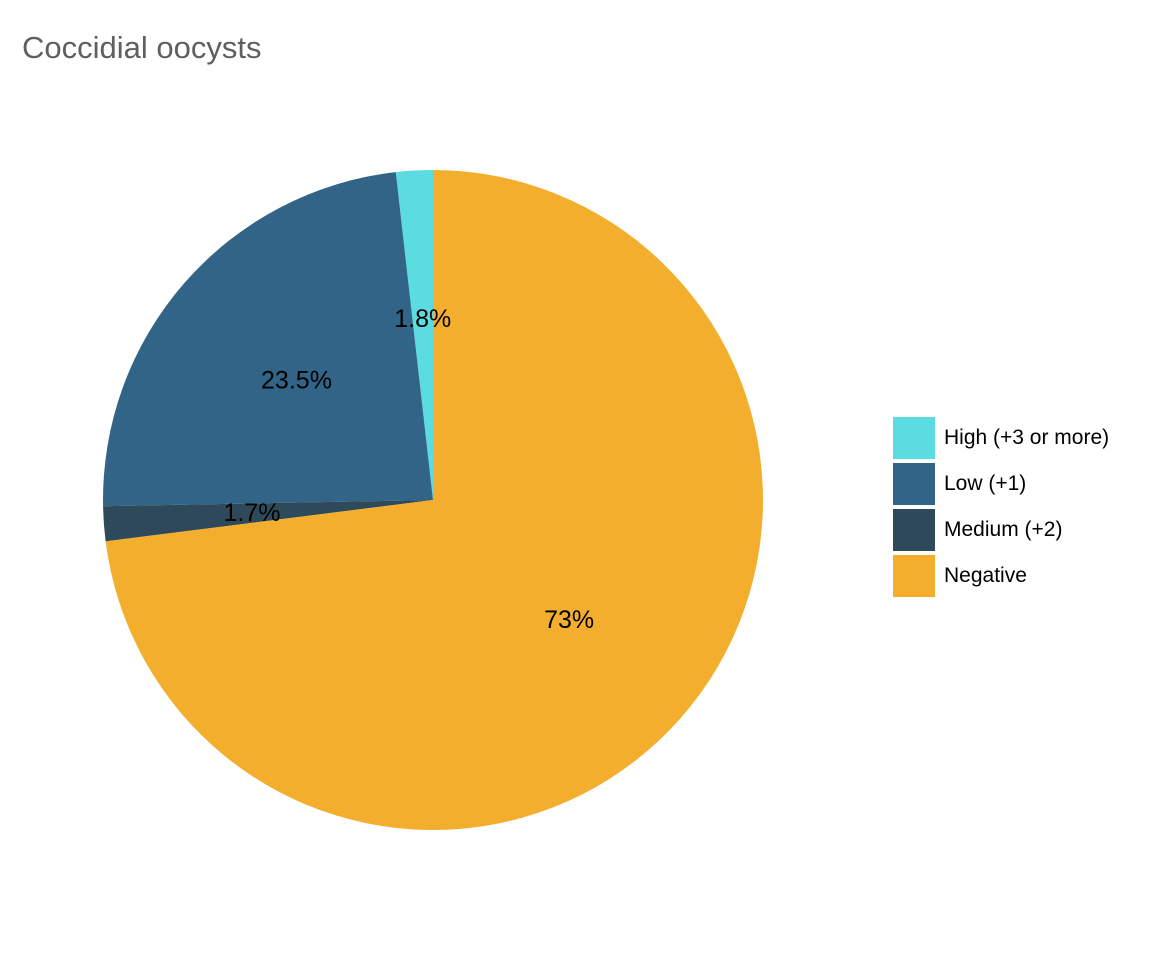  Describe the element at coordinates (985, 575) in the screenshot. I see `legend-label-3: Negative` at that location.